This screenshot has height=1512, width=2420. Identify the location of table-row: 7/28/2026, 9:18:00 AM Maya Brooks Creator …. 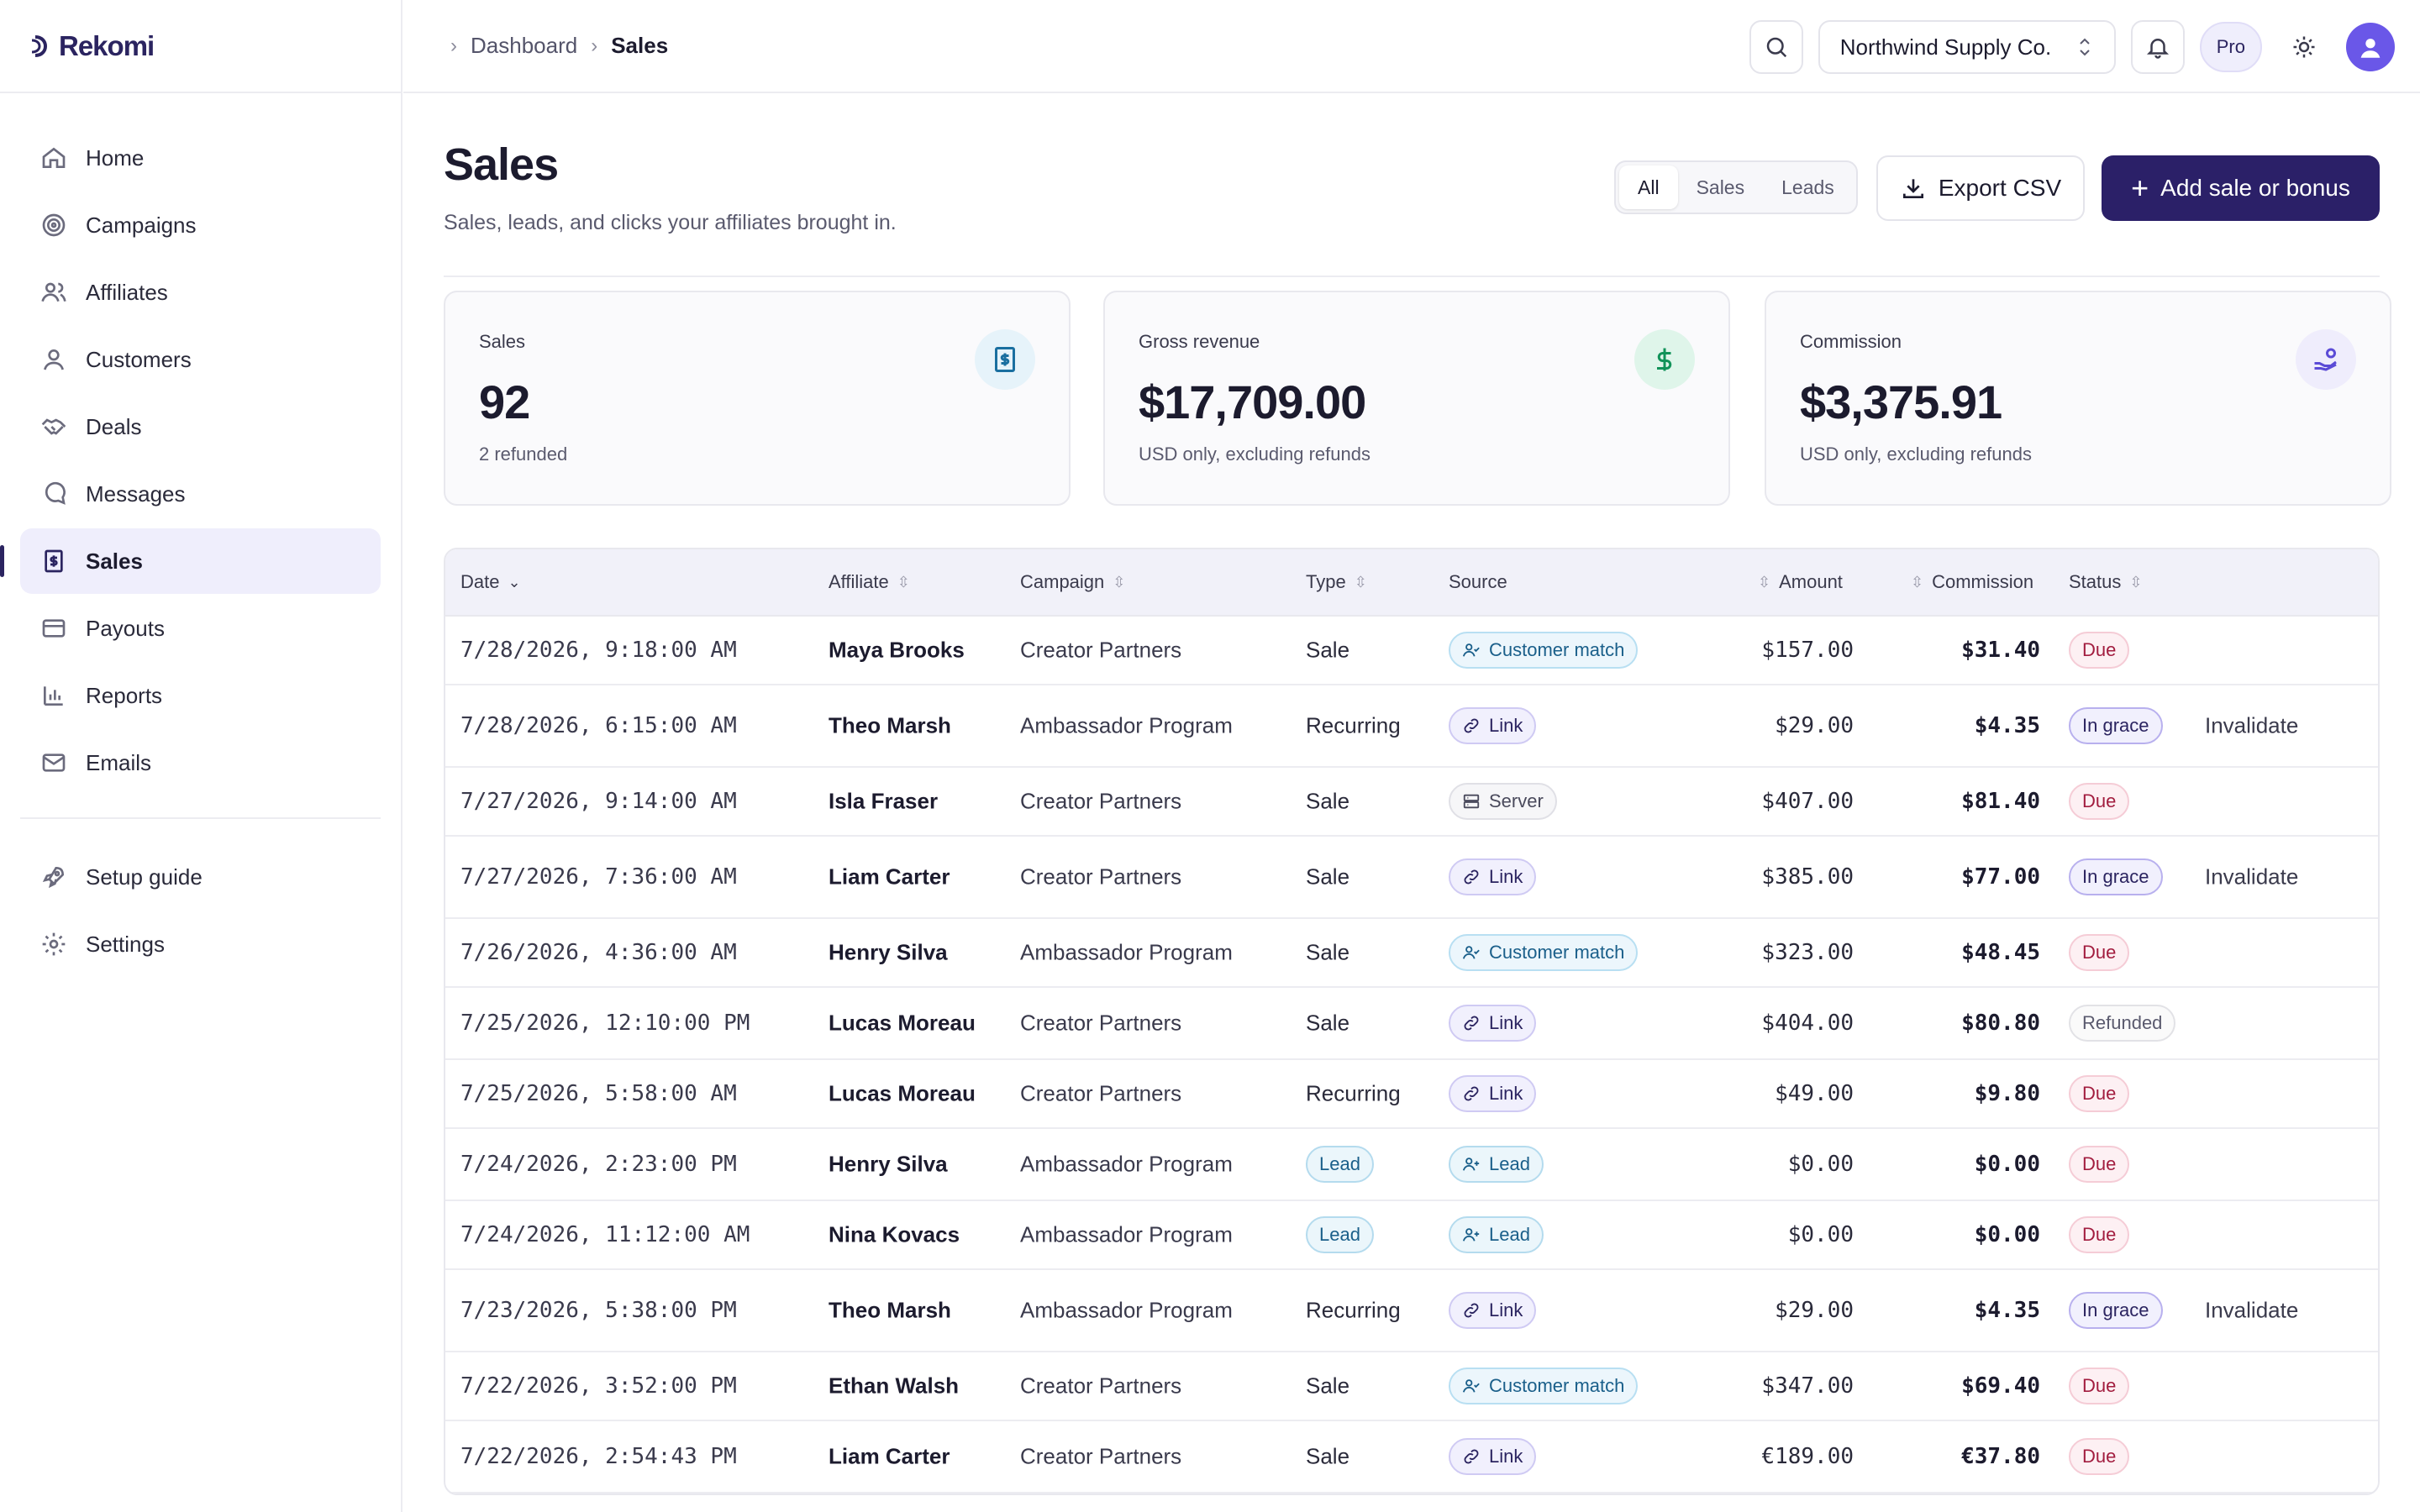
(1411, 651).